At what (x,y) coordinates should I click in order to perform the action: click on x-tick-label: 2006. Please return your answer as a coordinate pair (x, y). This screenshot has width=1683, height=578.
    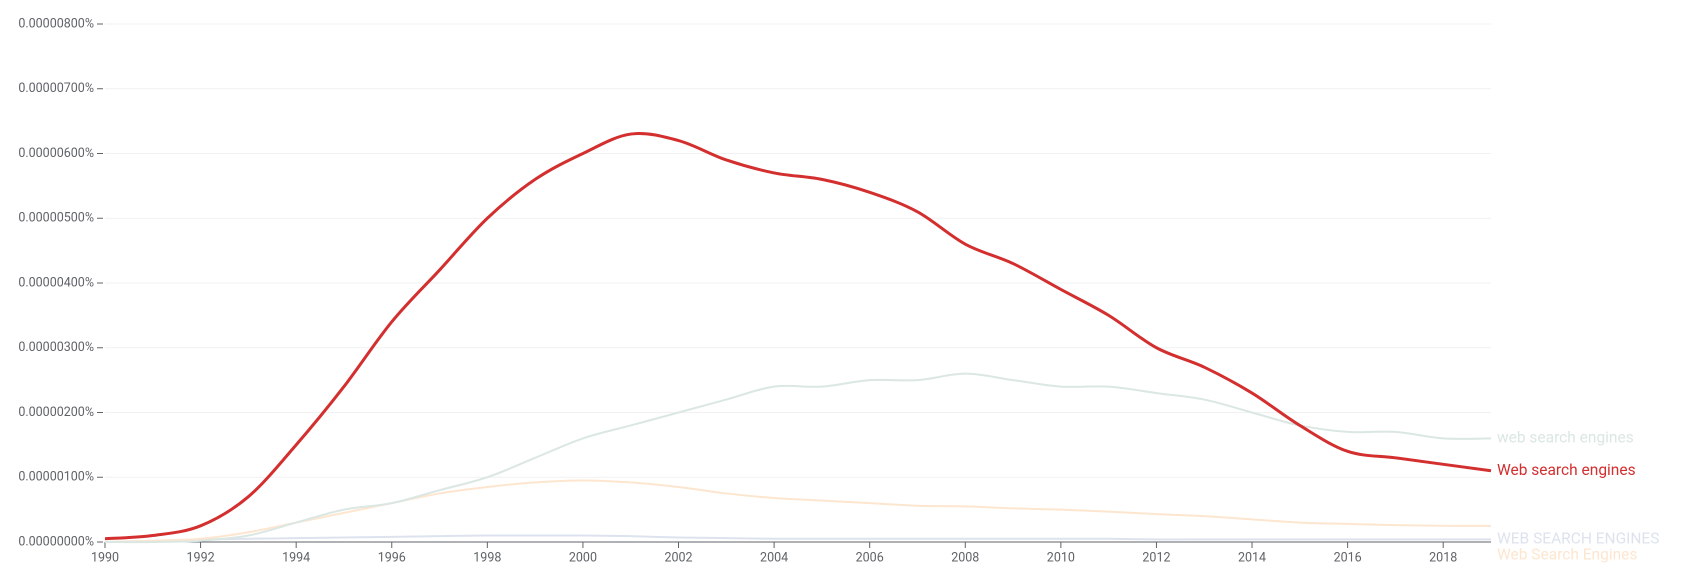
    Looking at the image, I should click on (870, 557).